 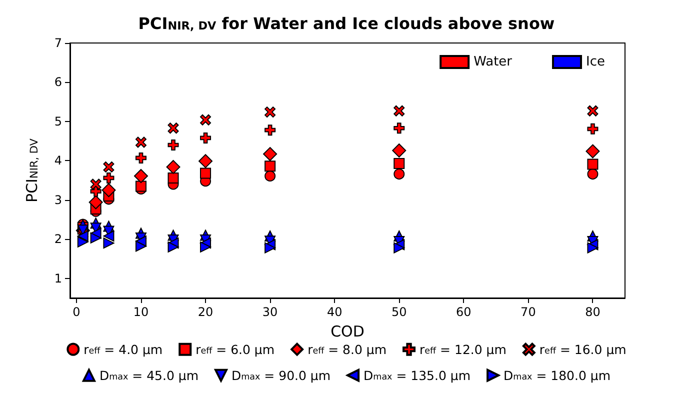 What do you see at coordinates (346, 23) in the screenshot?
I see `chart-title: PCINIR, DV for Water and Ice clouds above snow` at bounding box center [346, 23].